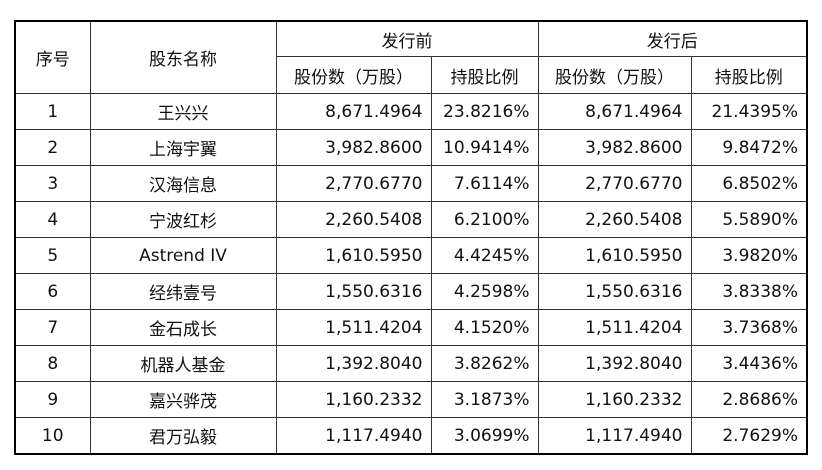  What do you see at coordinates (484, 291) in the screenshot?
I see `table-cell: 4.2598%` at bounding box center [484, 291].